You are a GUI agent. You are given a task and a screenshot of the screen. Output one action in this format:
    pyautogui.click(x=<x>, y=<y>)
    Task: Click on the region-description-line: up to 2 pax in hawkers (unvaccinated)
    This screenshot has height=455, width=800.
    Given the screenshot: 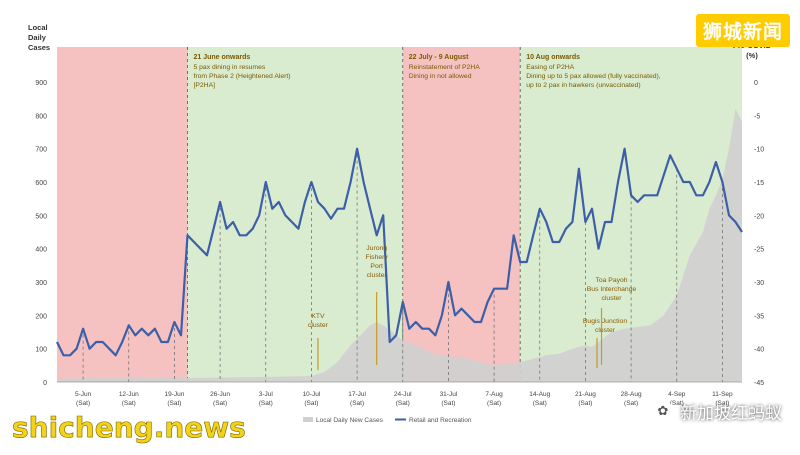 What is the action you would take?
    pyautogui.click(x=583, y=85)
    